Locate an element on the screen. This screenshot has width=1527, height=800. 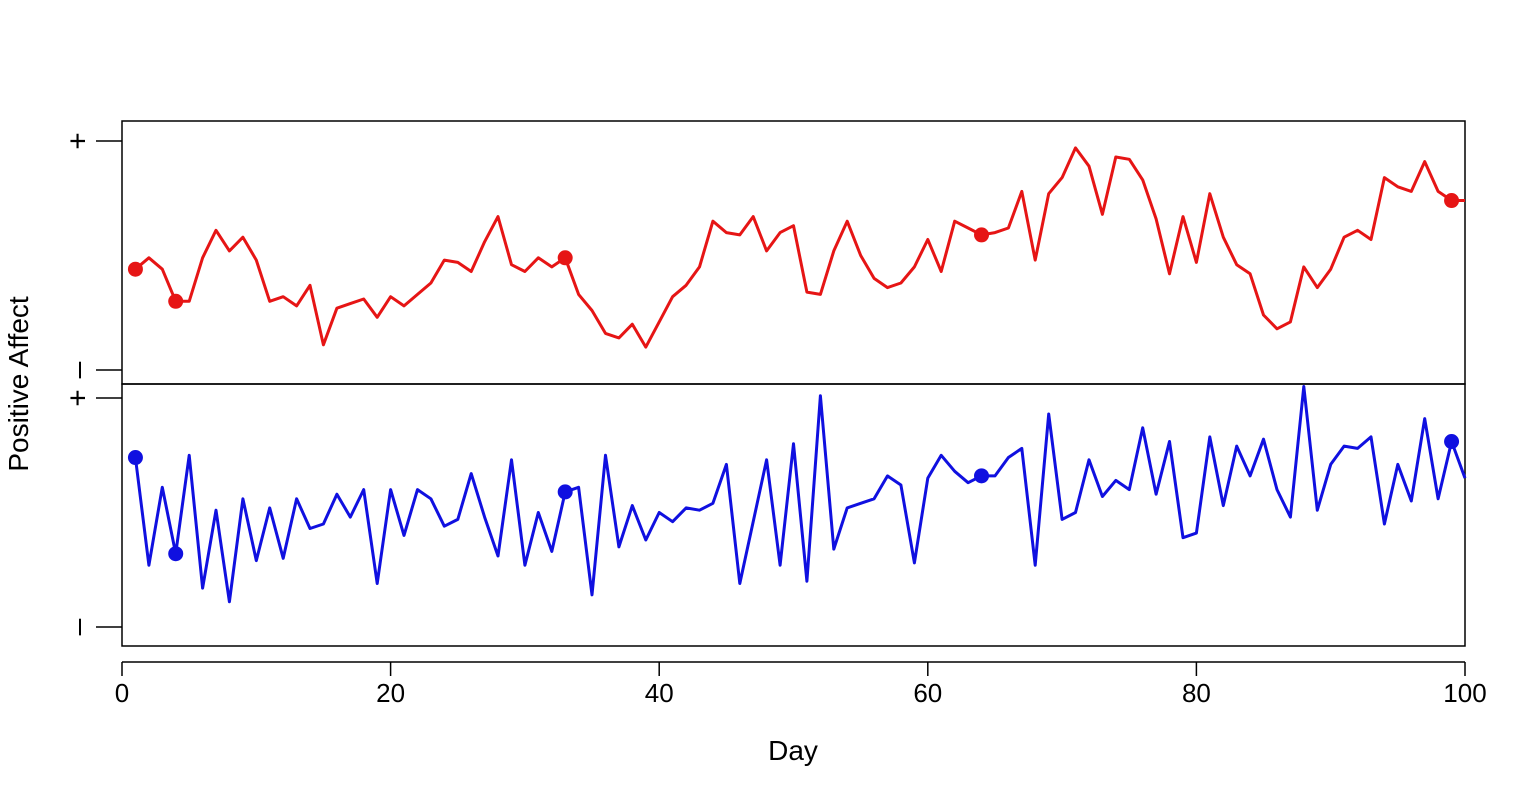
y-tick-label-high-1: + is located at coordinates (78, 141).